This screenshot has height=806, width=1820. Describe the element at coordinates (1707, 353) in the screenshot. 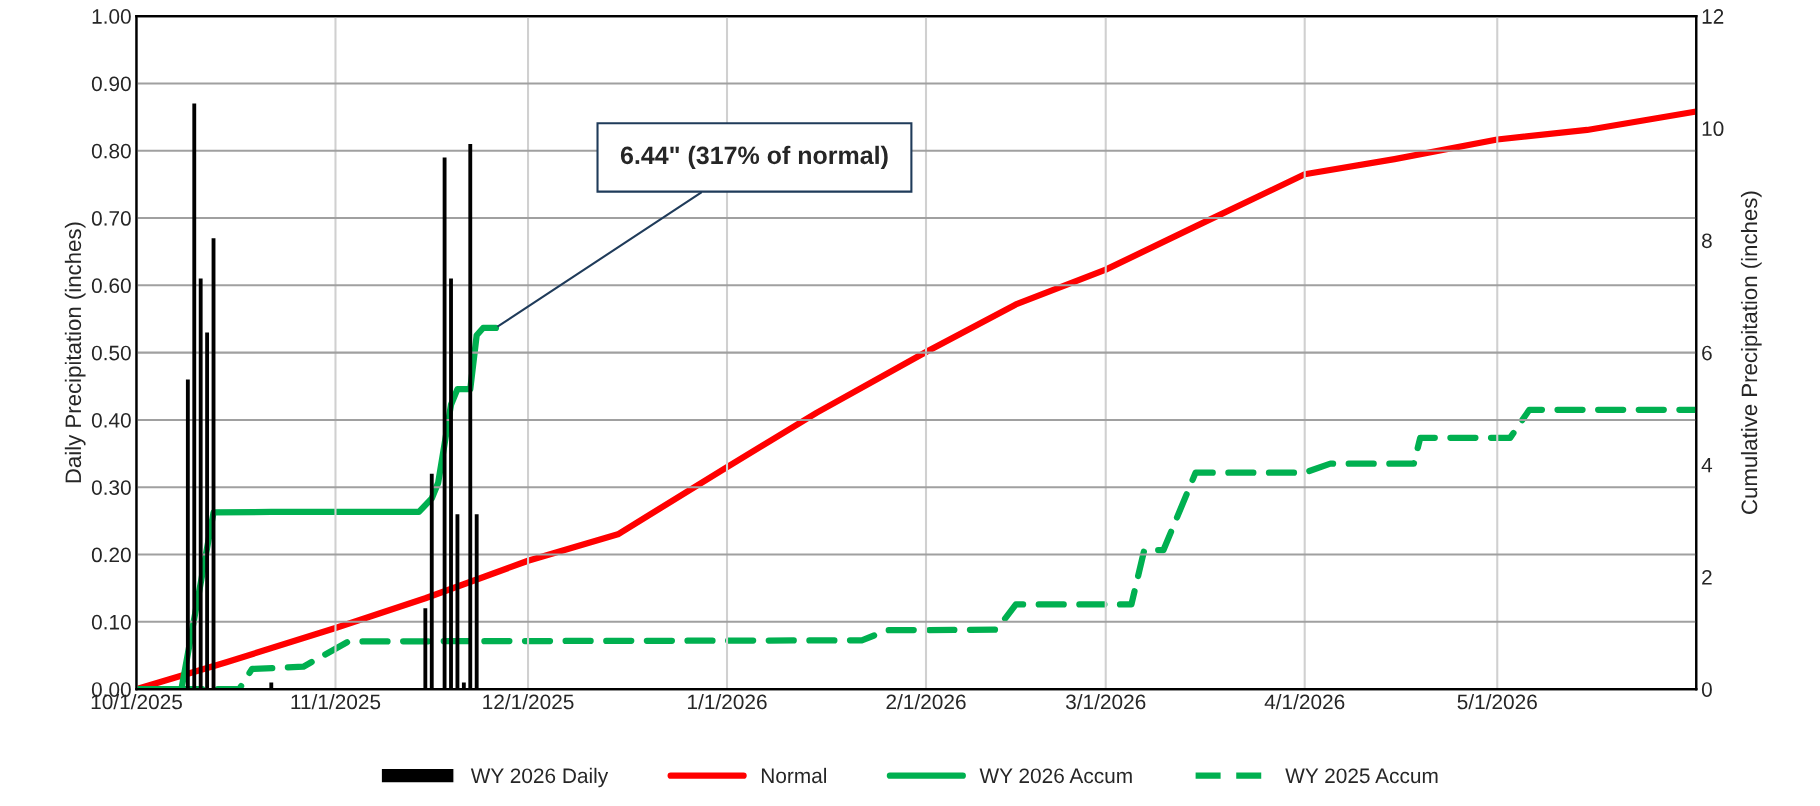

I see `y2-tick-label: 6` at that location.